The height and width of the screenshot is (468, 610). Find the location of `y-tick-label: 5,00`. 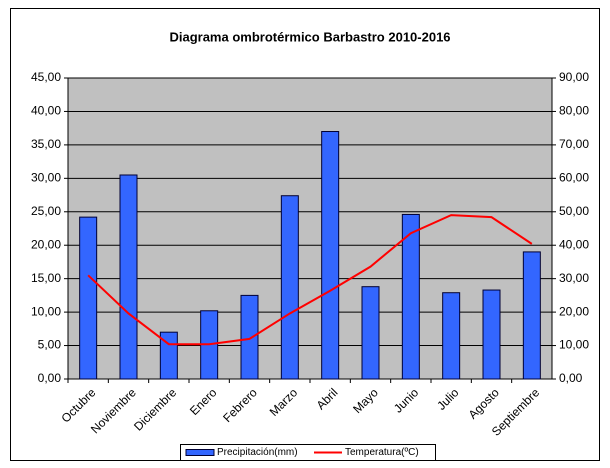

y-tick-label: 5,00 is located at coordinates (50, 345).